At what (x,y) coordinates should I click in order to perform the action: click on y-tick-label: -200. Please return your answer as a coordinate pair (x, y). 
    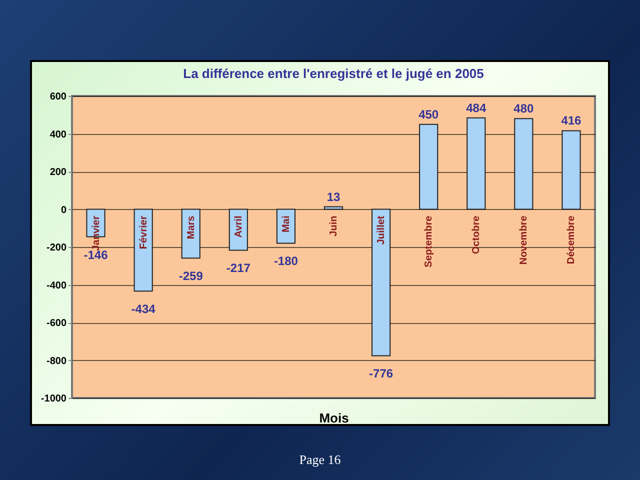
    Looking at the image, I should click on (56, 248).